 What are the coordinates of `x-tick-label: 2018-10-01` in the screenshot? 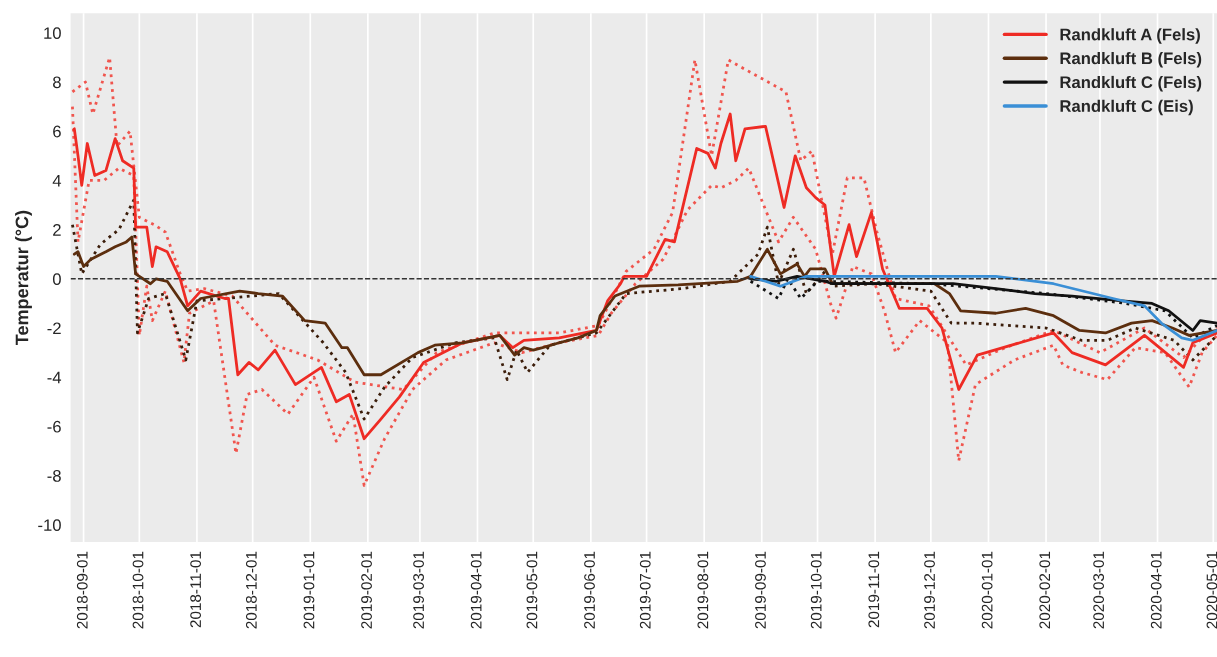 It's located at (138, 590).